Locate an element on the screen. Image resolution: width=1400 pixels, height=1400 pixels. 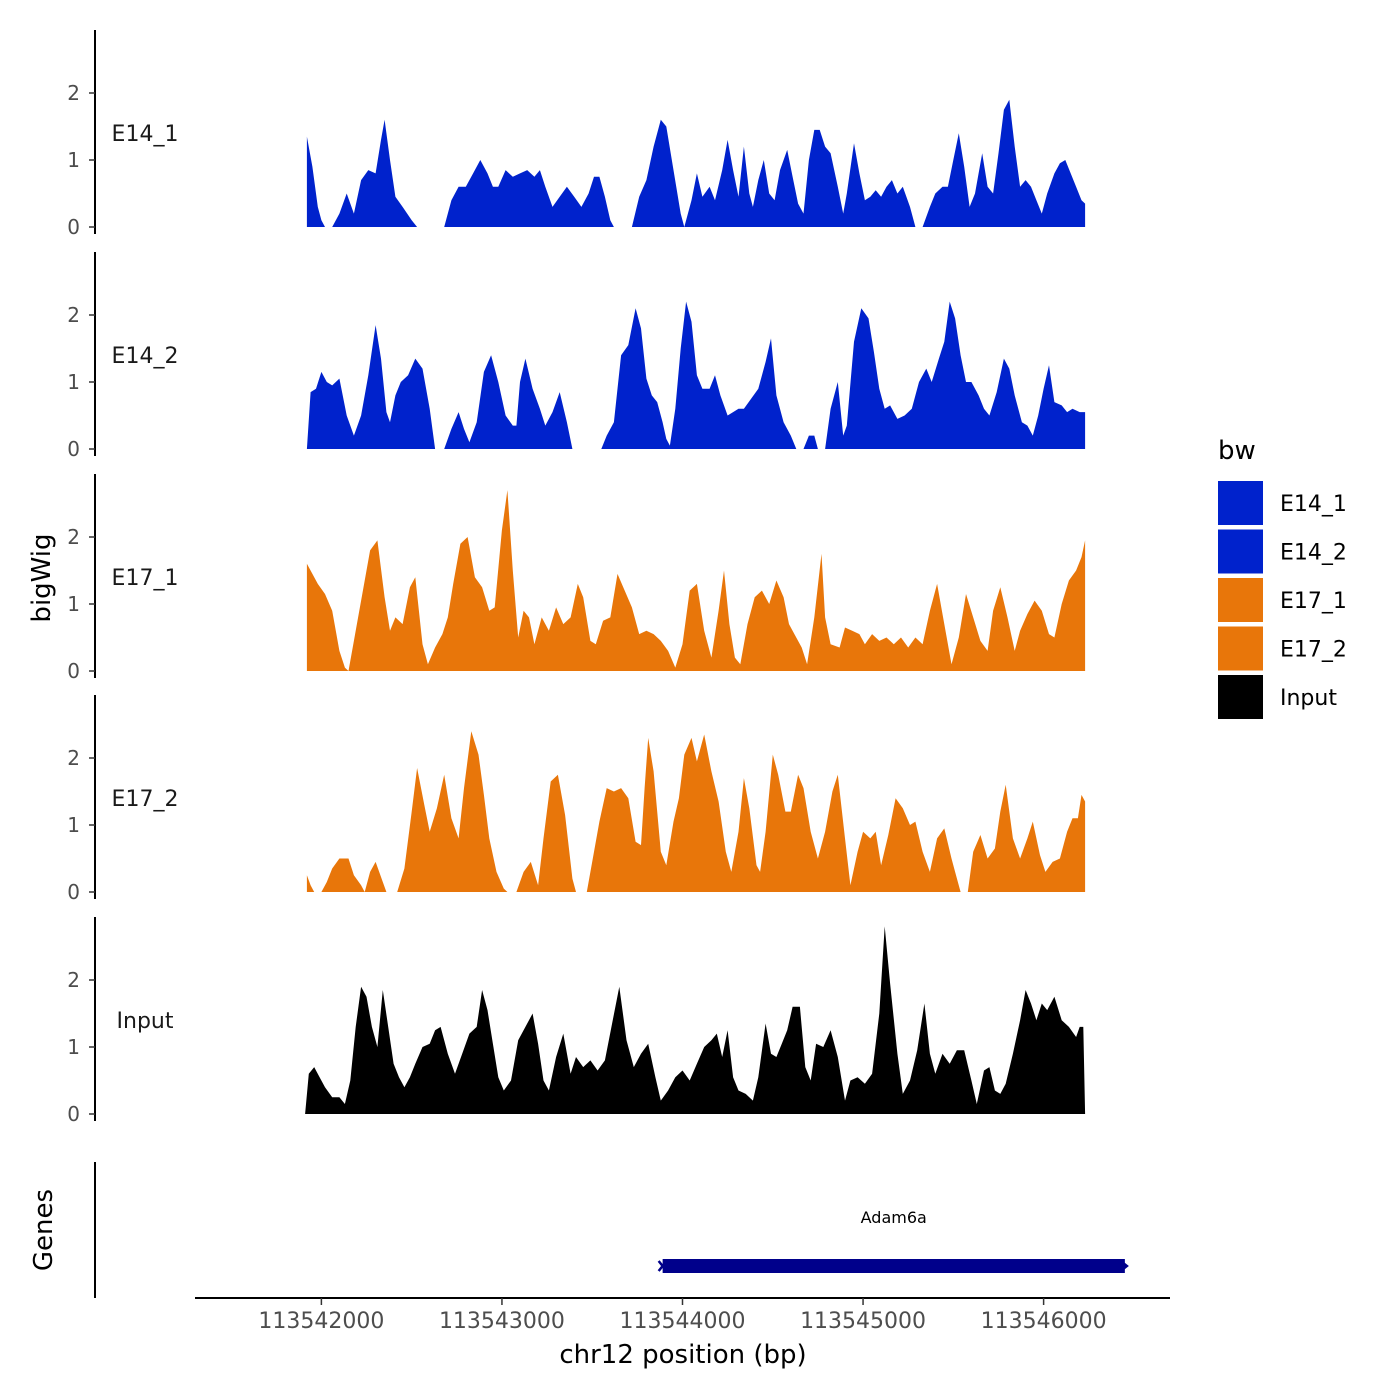
gene-models: Adam6a is located at coordinates (893, 1240).